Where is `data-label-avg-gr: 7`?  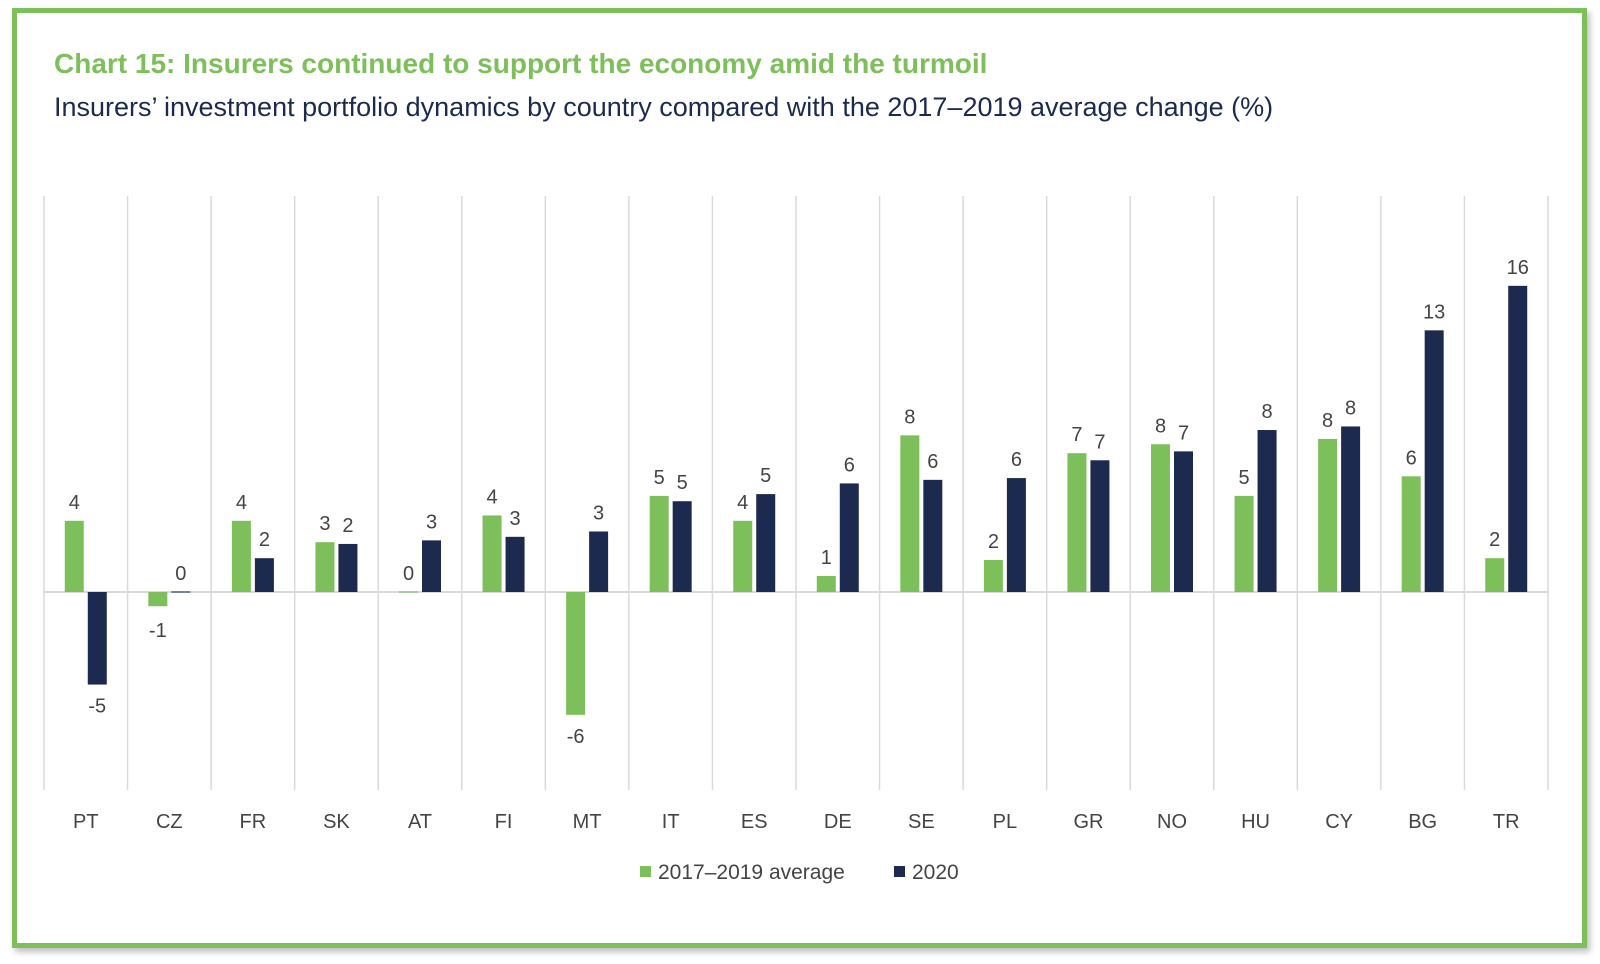
data-label-avg-gr: 7 is located at coordinates (1076, 435).